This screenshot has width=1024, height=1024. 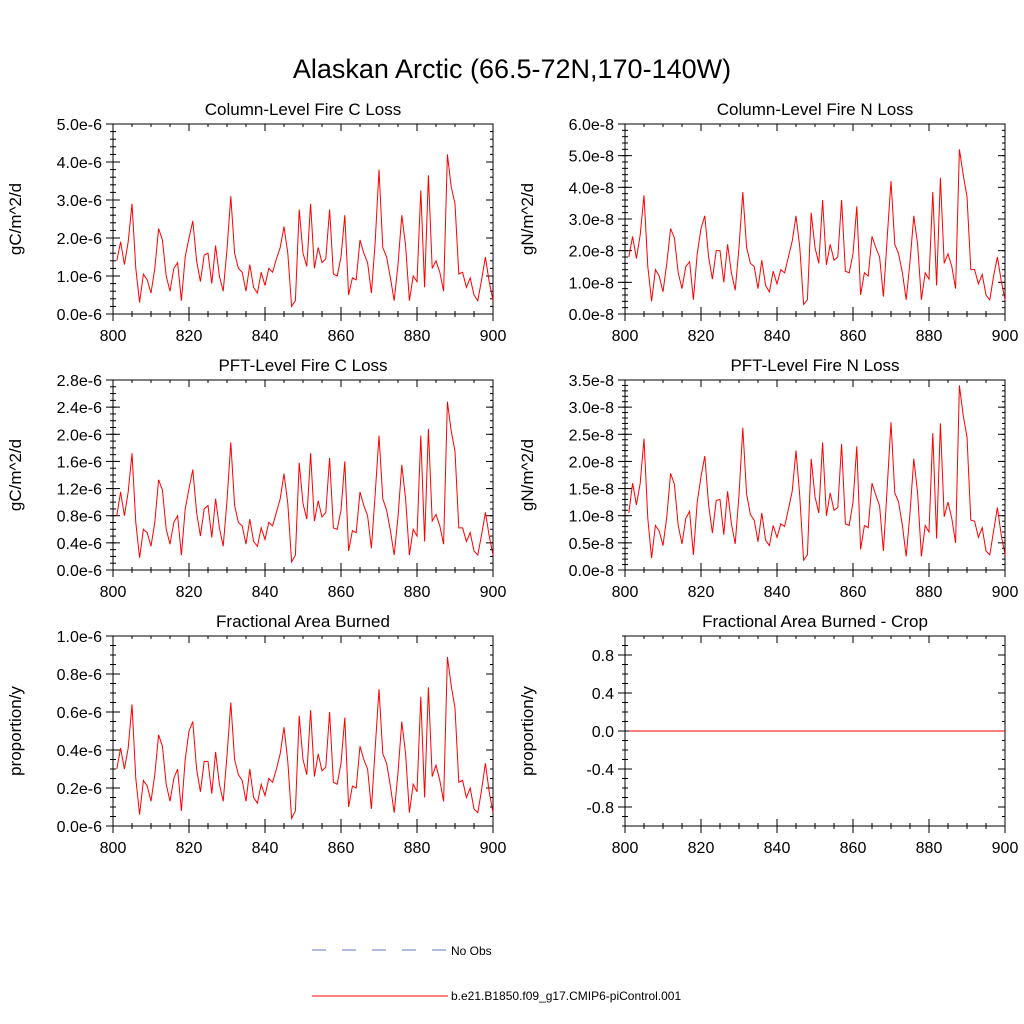 What do you see at coordinates (591, 252) in the screenshot?
I see `y-tick-label: 2.0e-8` at bounding box center [591, 252].